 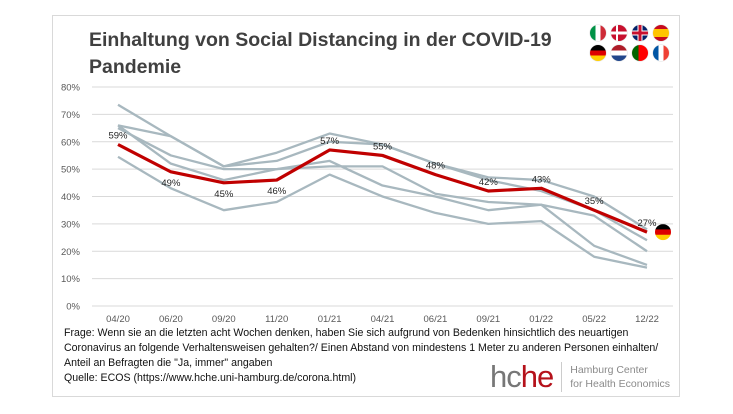 What do you see at coordinates (71, 115) in the screenshot?
I see `y-tick-label: 70%` at bounding box center [71, 115].